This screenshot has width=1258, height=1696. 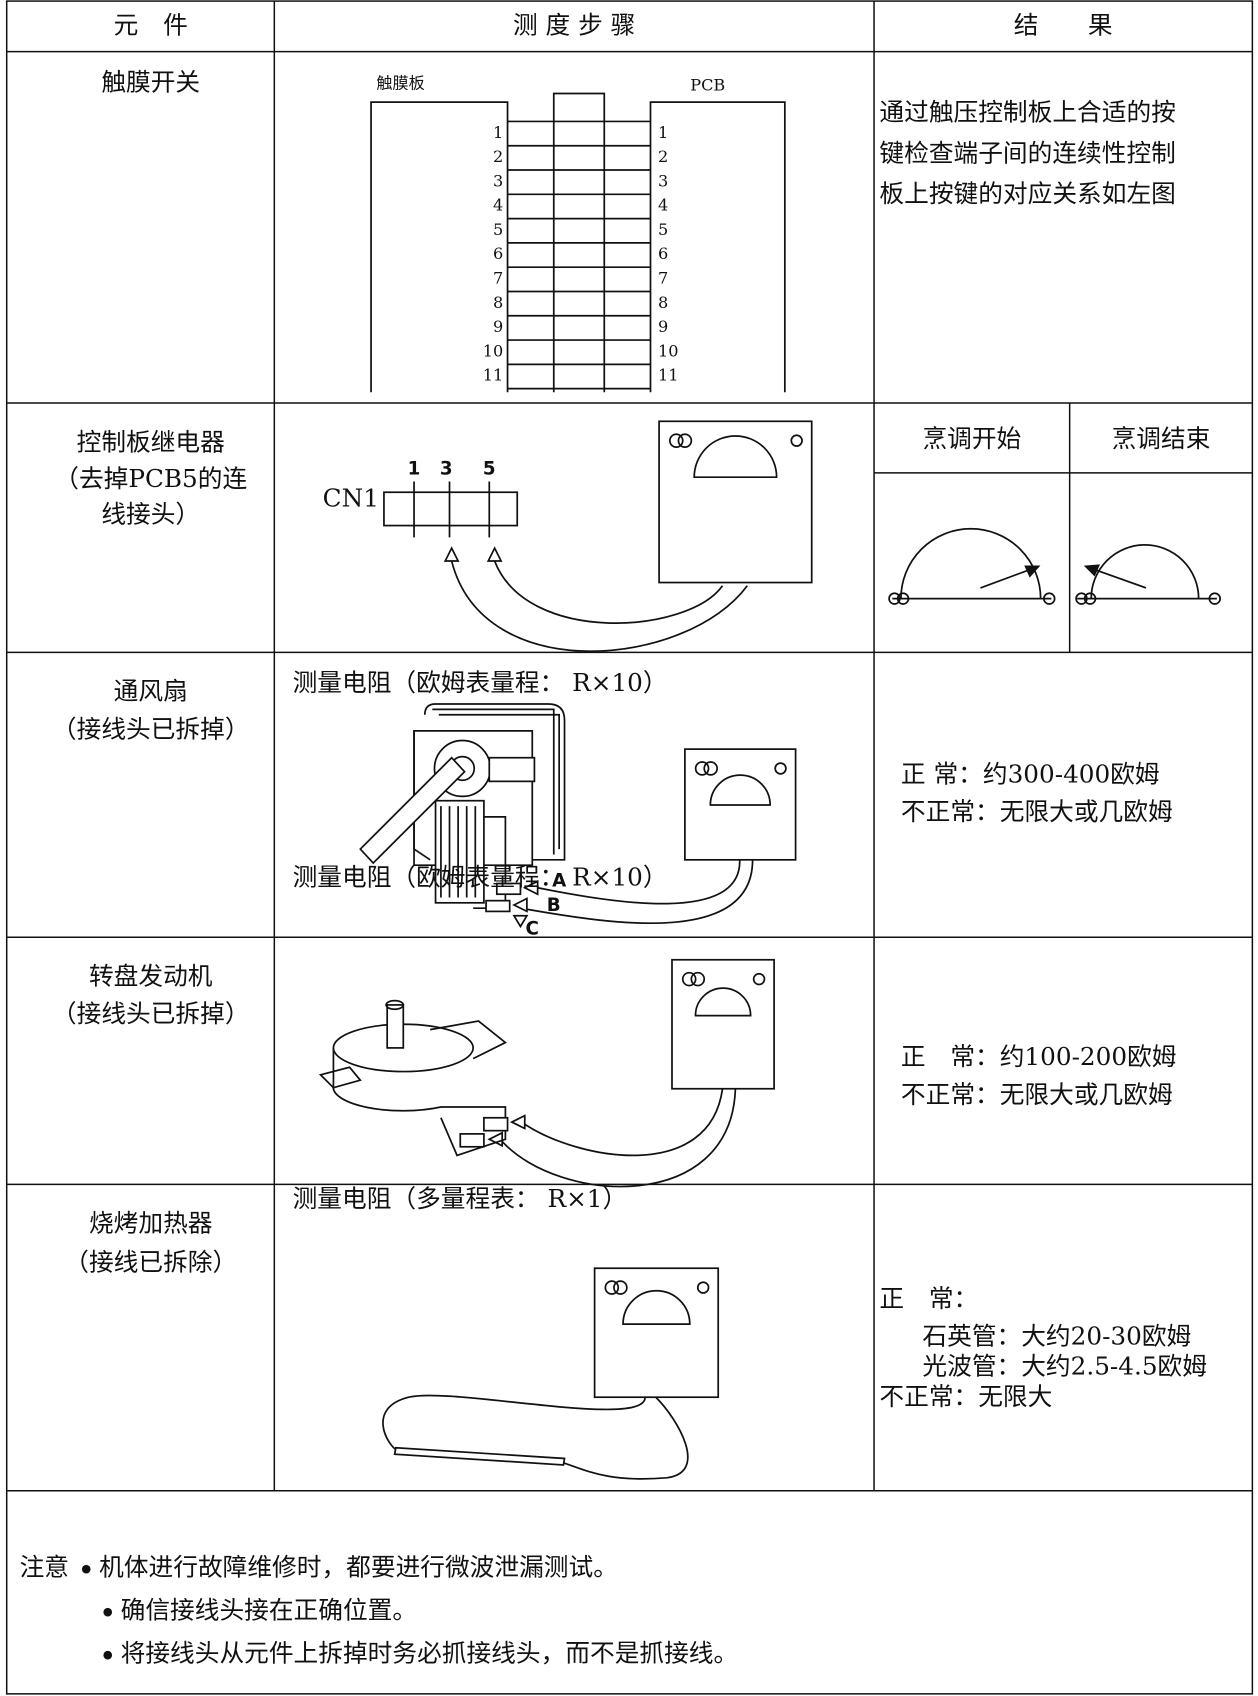 What do you see at coordinates (556, 816) in the screenshot?
I see `fan-motor-drawing` at bounding box center [556, 816].